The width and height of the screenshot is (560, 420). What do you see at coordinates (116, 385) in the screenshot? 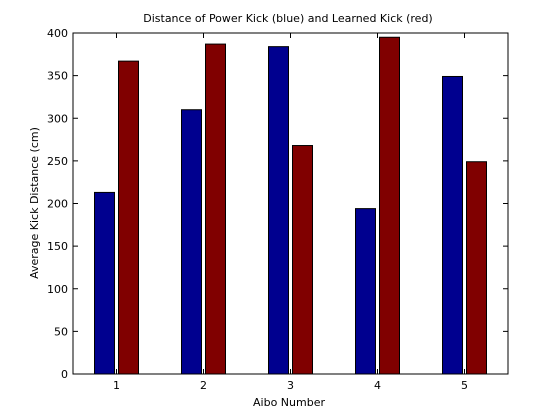
I see `x-tick-label-1: 1` at bounding box center [116, 385].